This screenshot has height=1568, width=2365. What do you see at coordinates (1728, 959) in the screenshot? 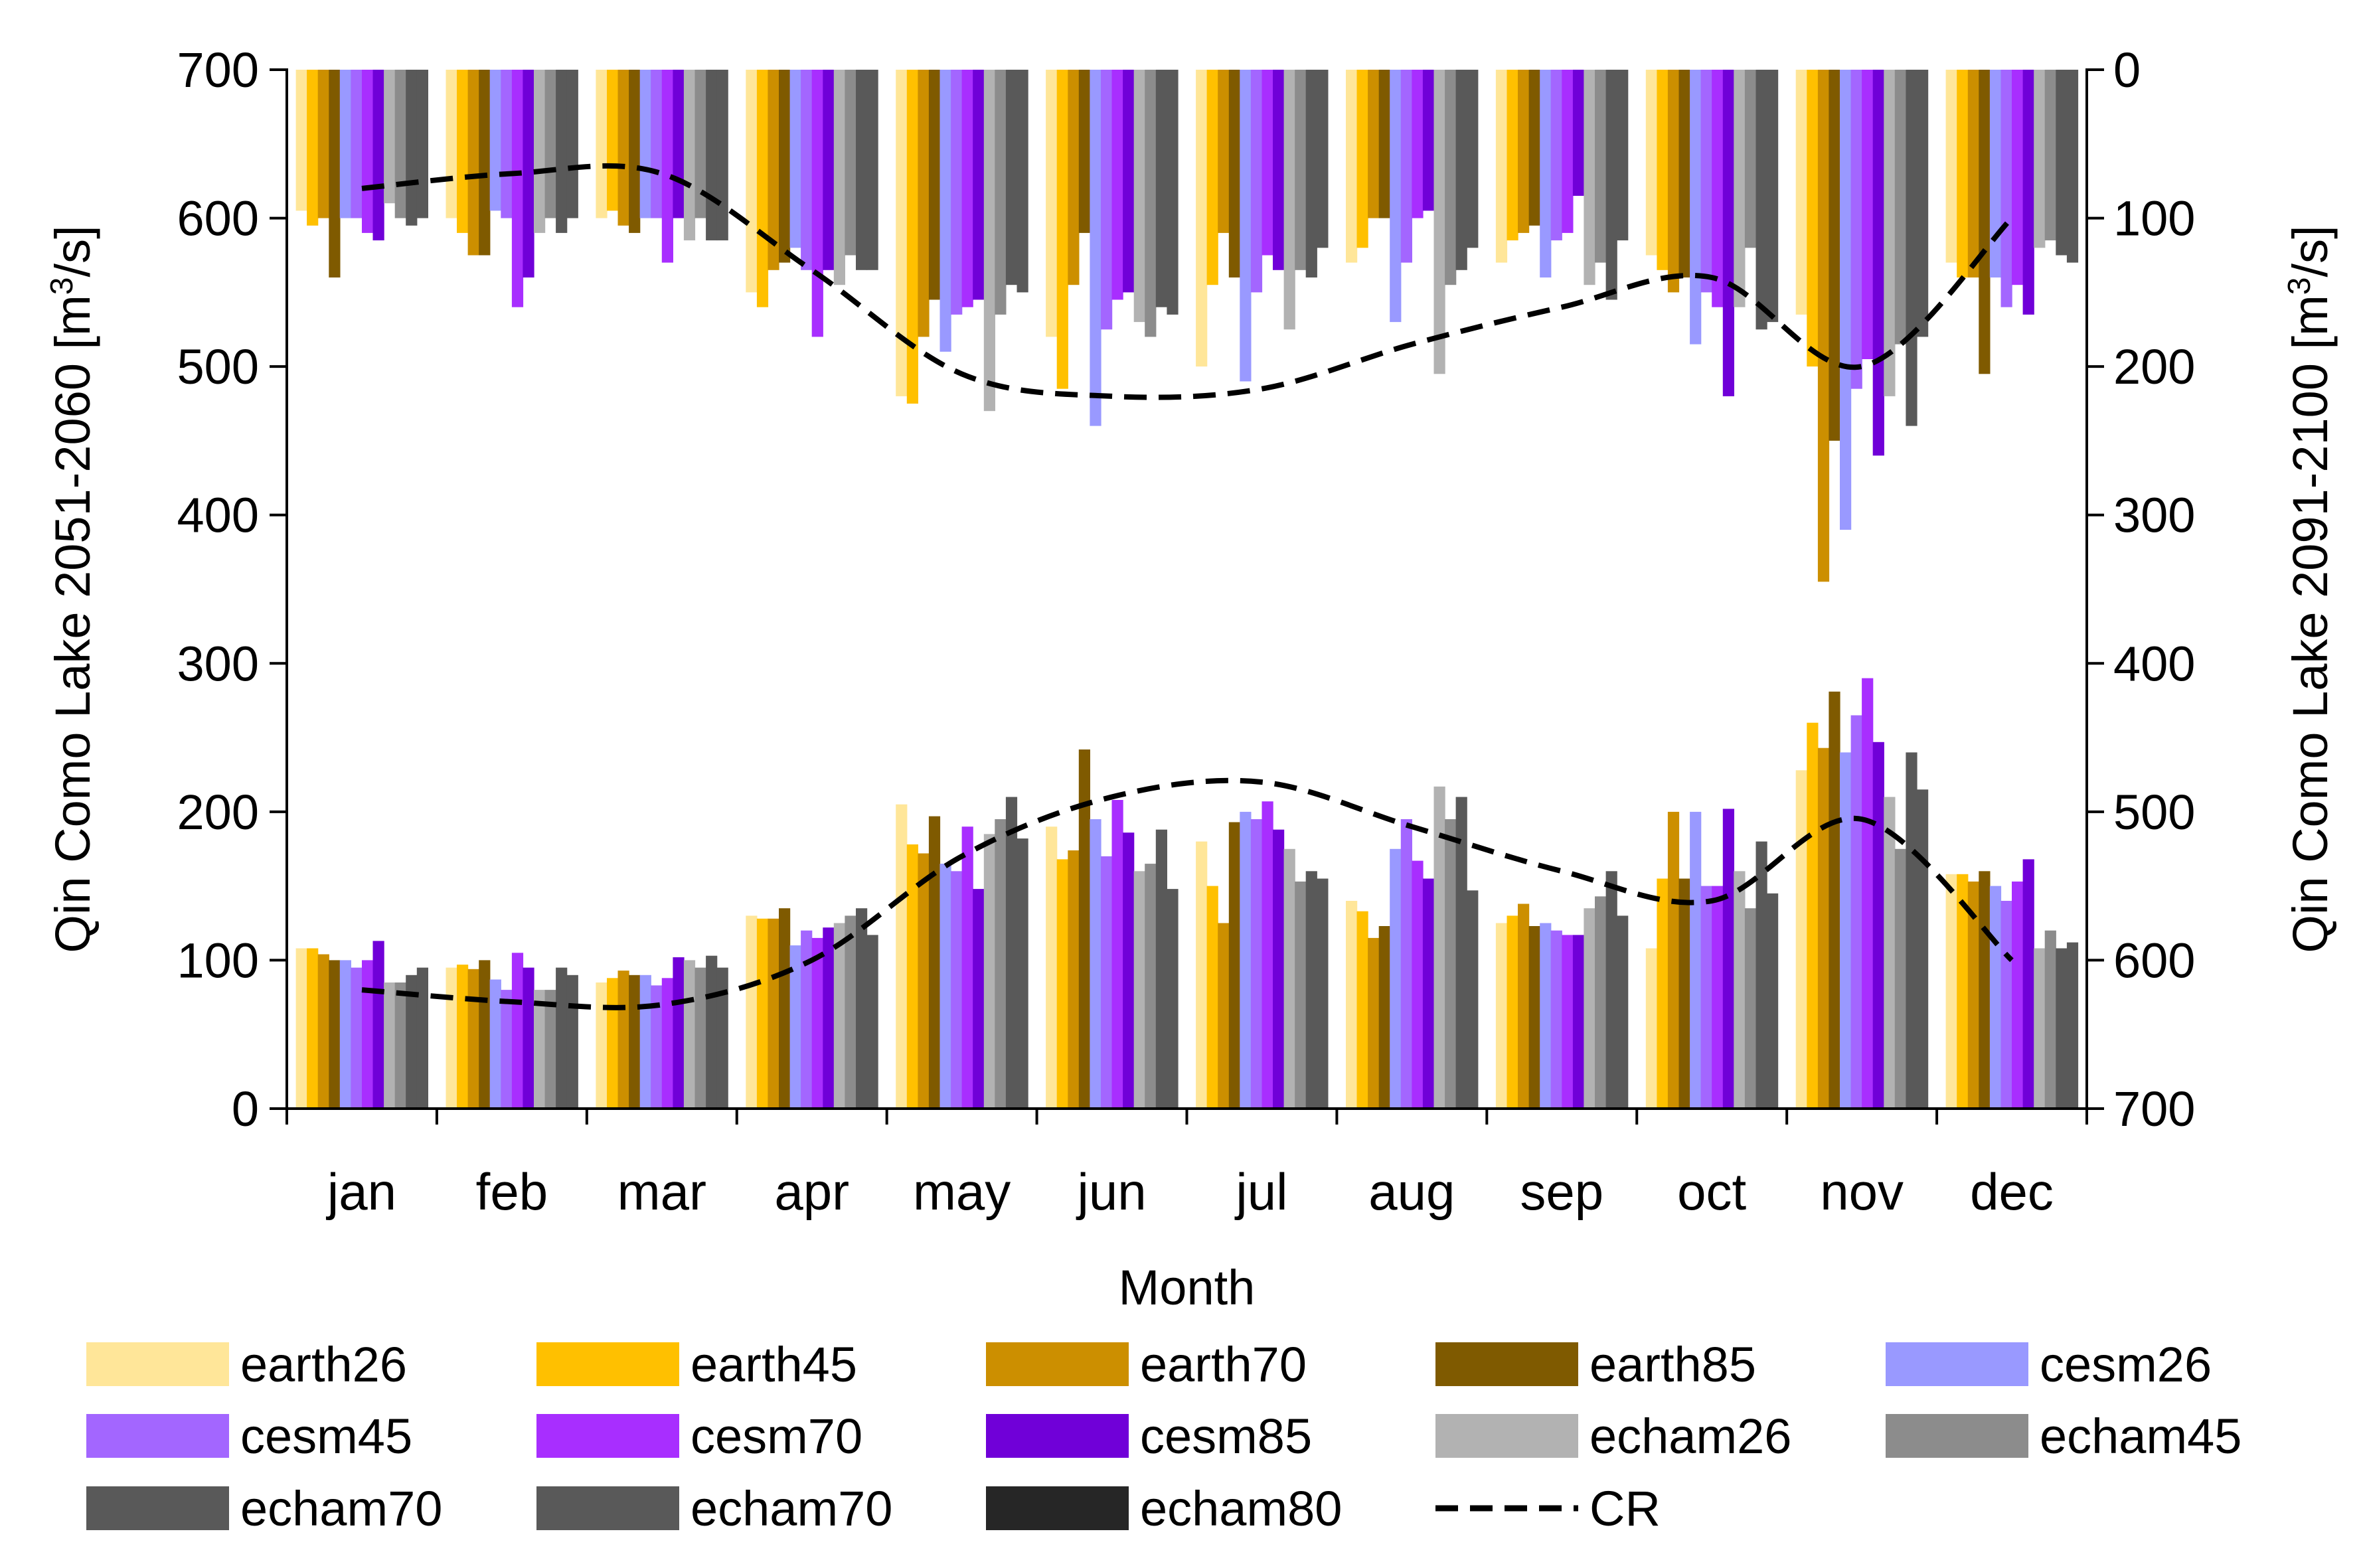
I see `bar-left-cesm85-oct` at bounding box center [1728, 959].